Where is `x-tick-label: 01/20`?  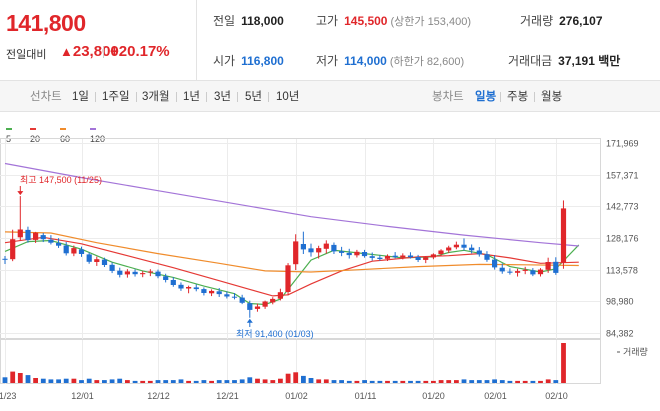
x-tick-label: 01/20 is located at coordinates (433, 396).